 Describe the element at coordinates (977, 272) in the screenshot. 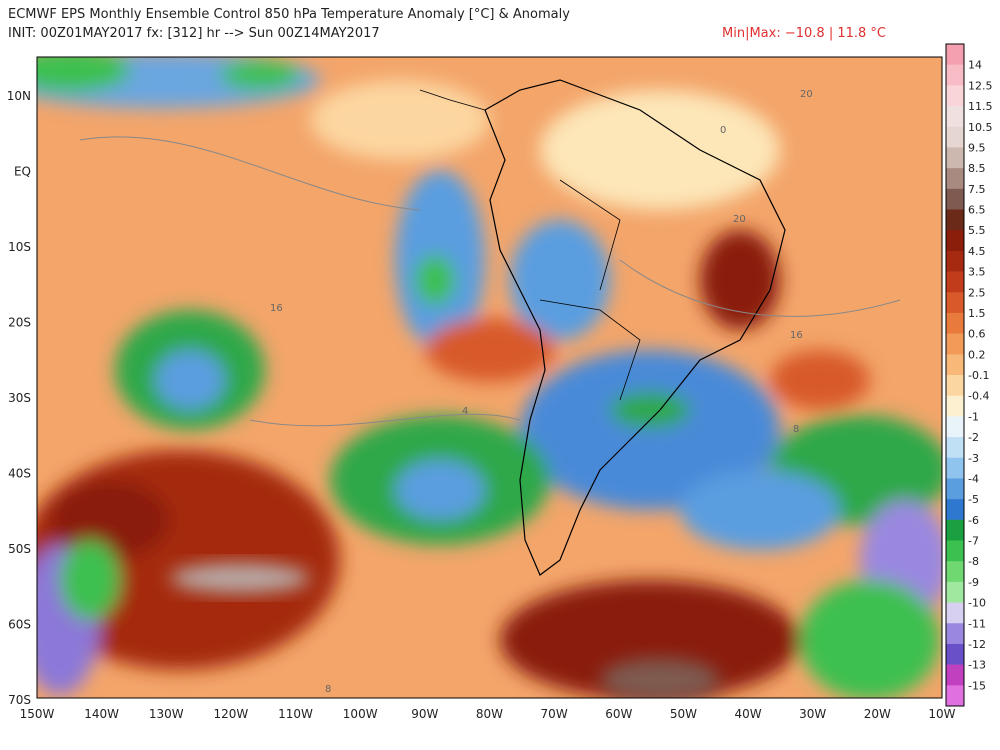

I see `colorbar-label: 3.5` at that location.